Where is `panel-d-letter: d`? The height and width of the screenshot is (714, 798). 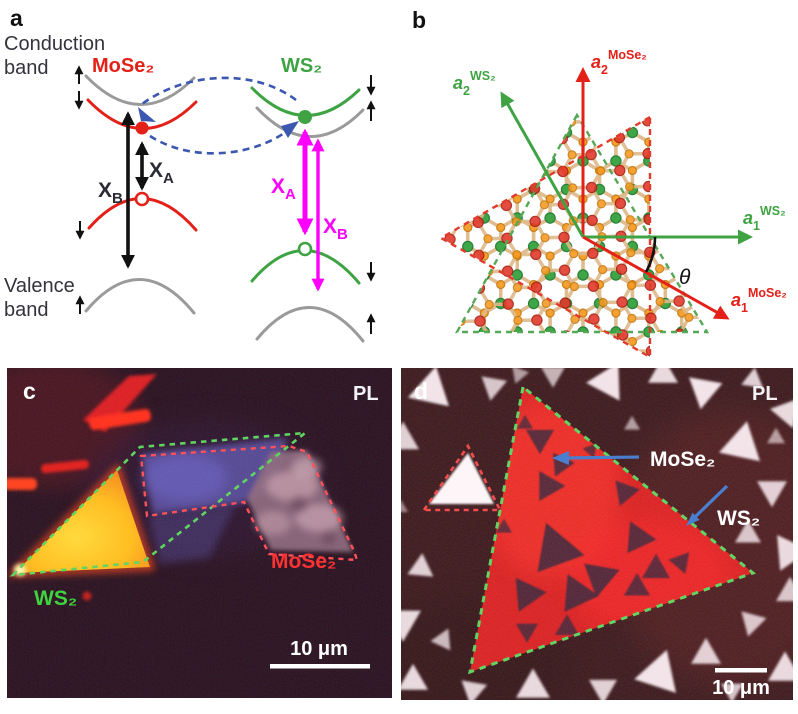
panel-d-letter: d is located at coordinates (421, 391).